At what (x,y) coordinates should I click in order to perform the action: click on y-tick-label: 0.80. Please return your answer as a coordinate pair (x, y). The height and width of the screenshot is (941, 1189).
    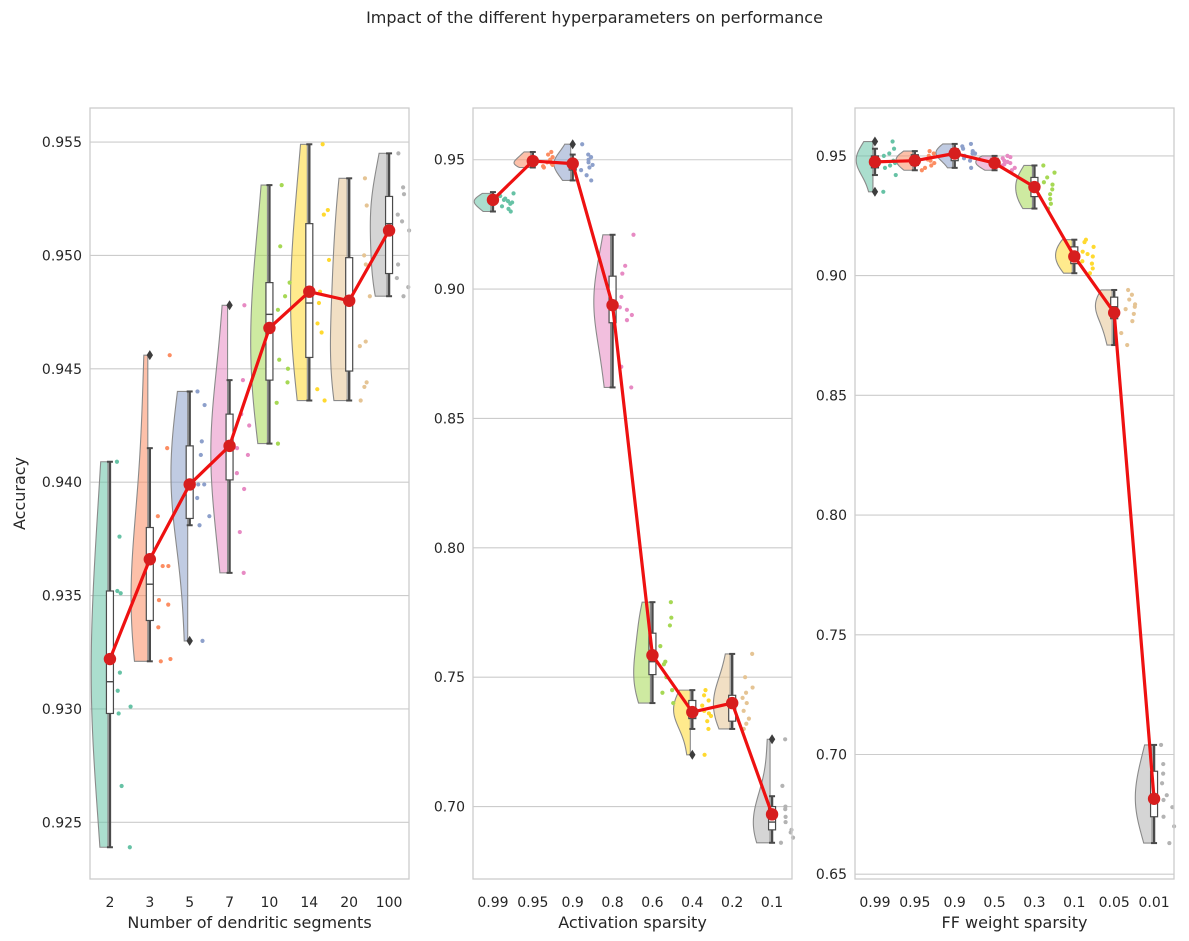
    Looking at the image, I should click on (449, 549).